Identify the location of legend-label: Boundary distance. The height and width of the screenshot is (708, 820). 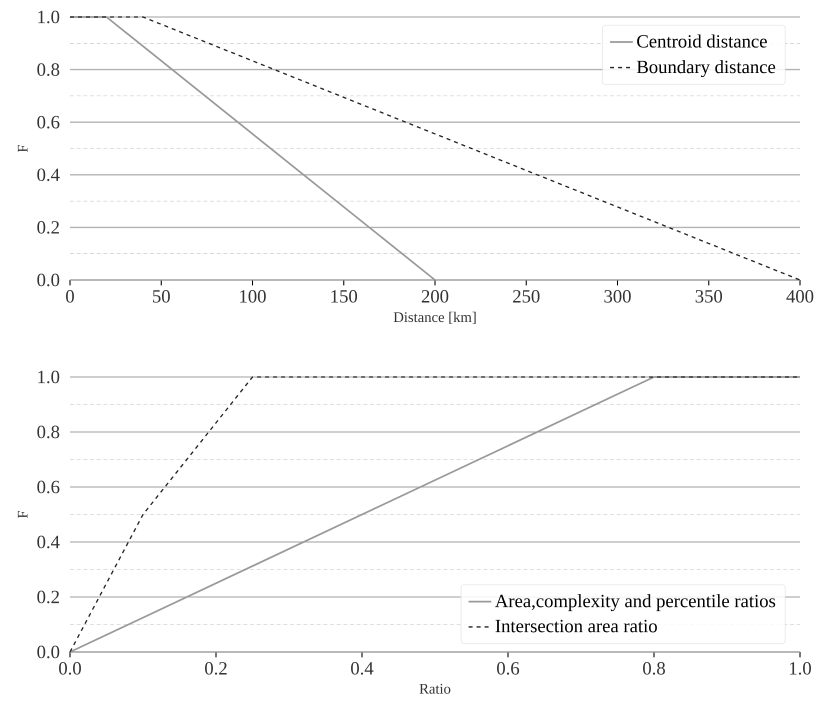
(706, 69).